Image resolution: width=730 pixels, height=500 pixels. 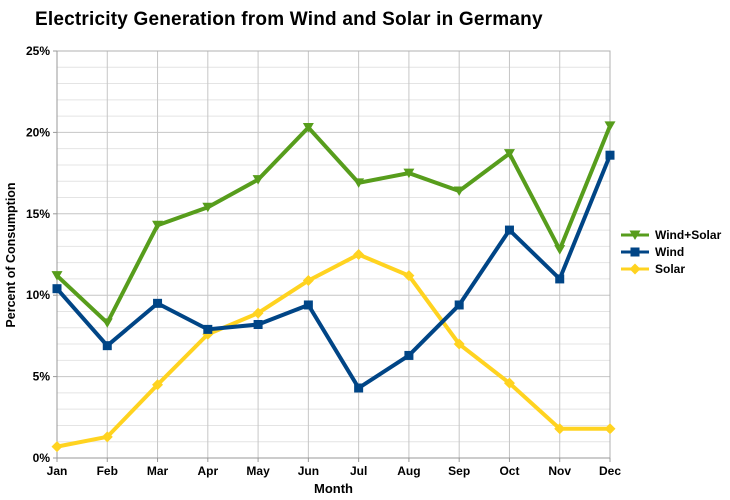 I want to click on y-tick-label: 10%, so click(x=38, y=295).